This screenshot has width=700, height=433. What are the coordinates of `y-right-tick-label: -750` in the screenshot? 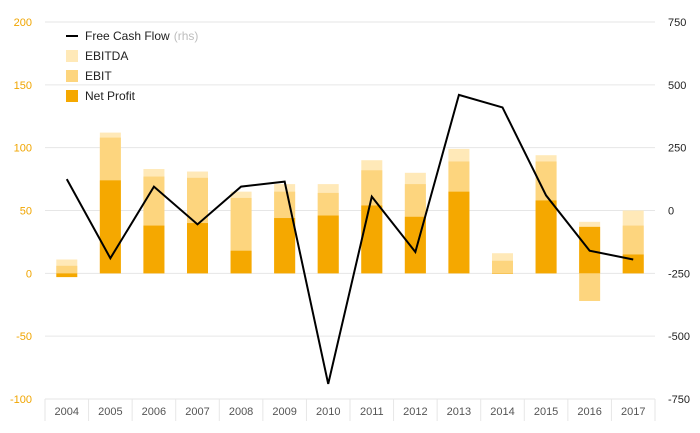 It's located at (679, 400).